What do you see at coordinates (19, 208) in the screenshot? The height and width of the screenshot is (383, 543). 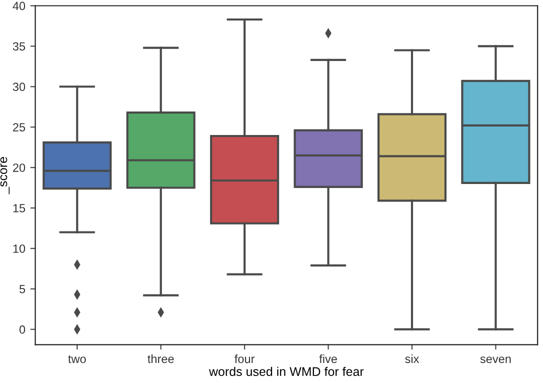 I see `y-tick-label: 15` at bounding box center [19, 208].